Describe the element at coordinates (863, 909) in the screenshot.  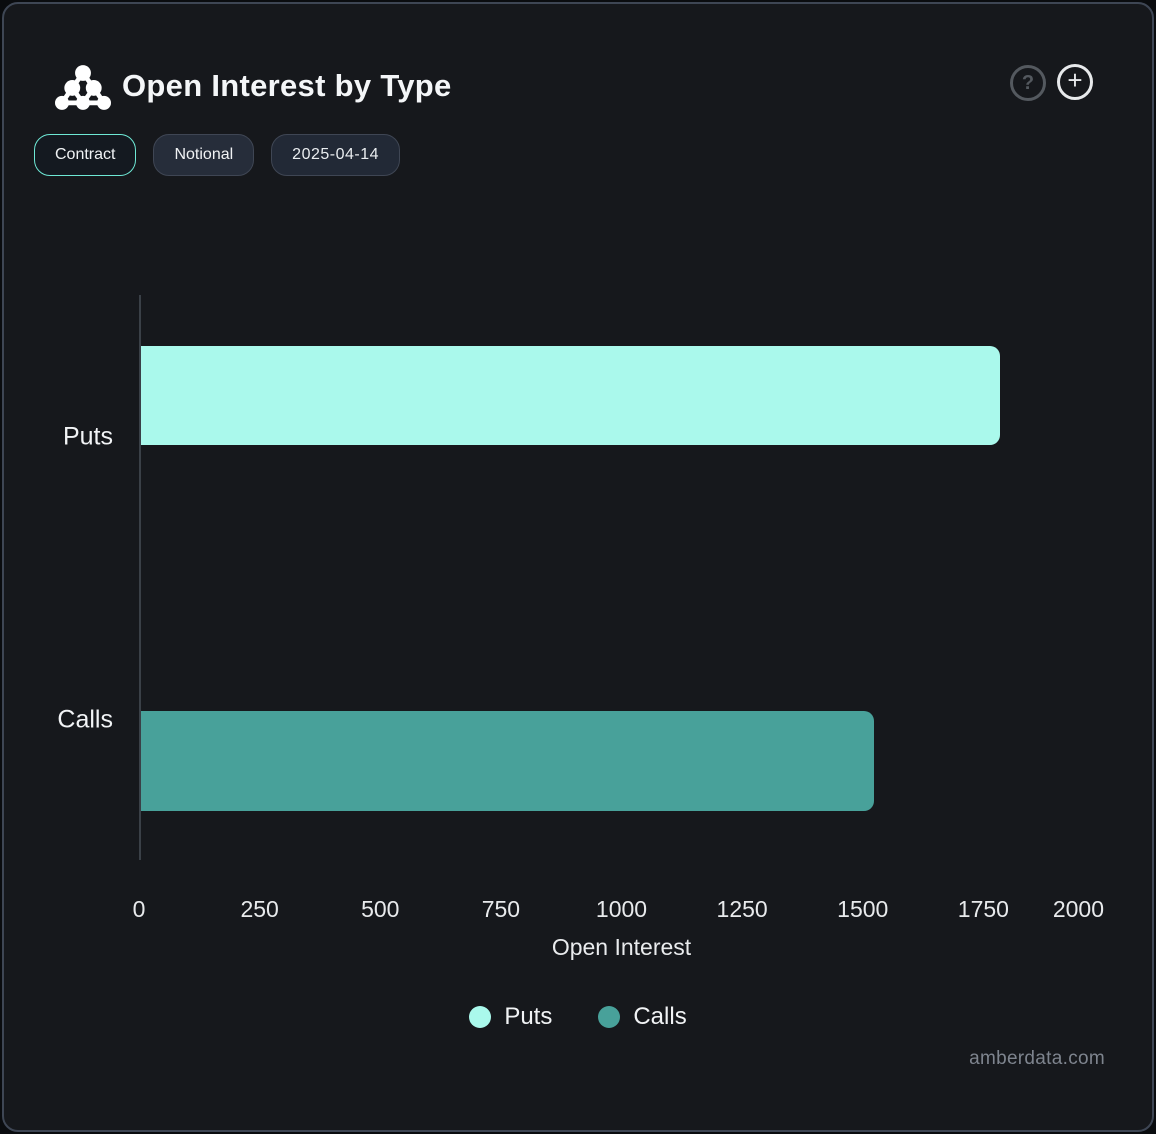
I see `x-tick-label: 1500` at that location.